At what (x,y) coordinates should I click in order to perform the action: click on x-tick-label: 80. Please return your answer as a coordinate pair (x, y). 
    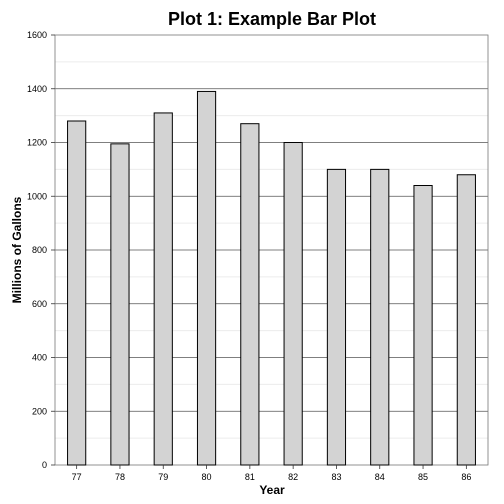
    Looking at the image, I should click on (207, 477).